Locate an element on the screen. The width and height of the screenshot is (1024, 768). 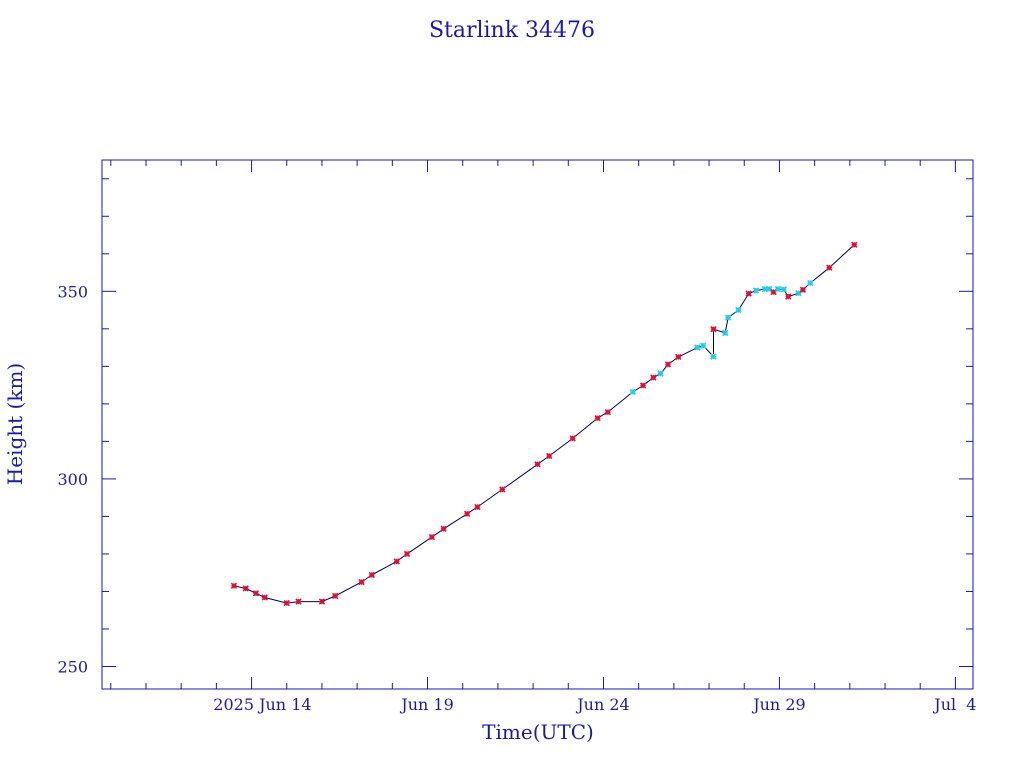
y-tick-label: 250 is located at coordinates (72, 666).